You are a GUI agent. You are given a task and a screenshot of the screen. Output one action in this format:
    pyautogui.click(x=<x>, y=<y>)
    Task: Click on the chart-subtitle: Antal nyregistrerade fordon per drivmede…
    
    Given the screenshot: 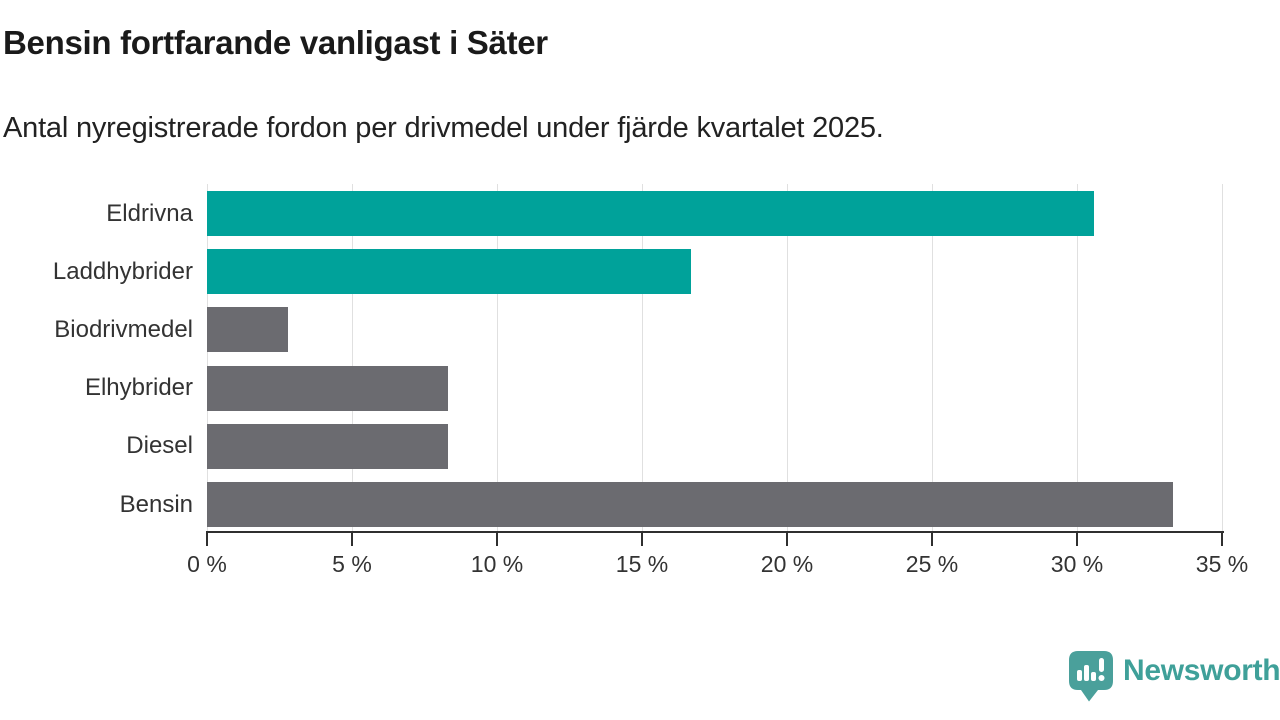 What is the action you would take?
    pyautogui.click(x=443, y=128)
    